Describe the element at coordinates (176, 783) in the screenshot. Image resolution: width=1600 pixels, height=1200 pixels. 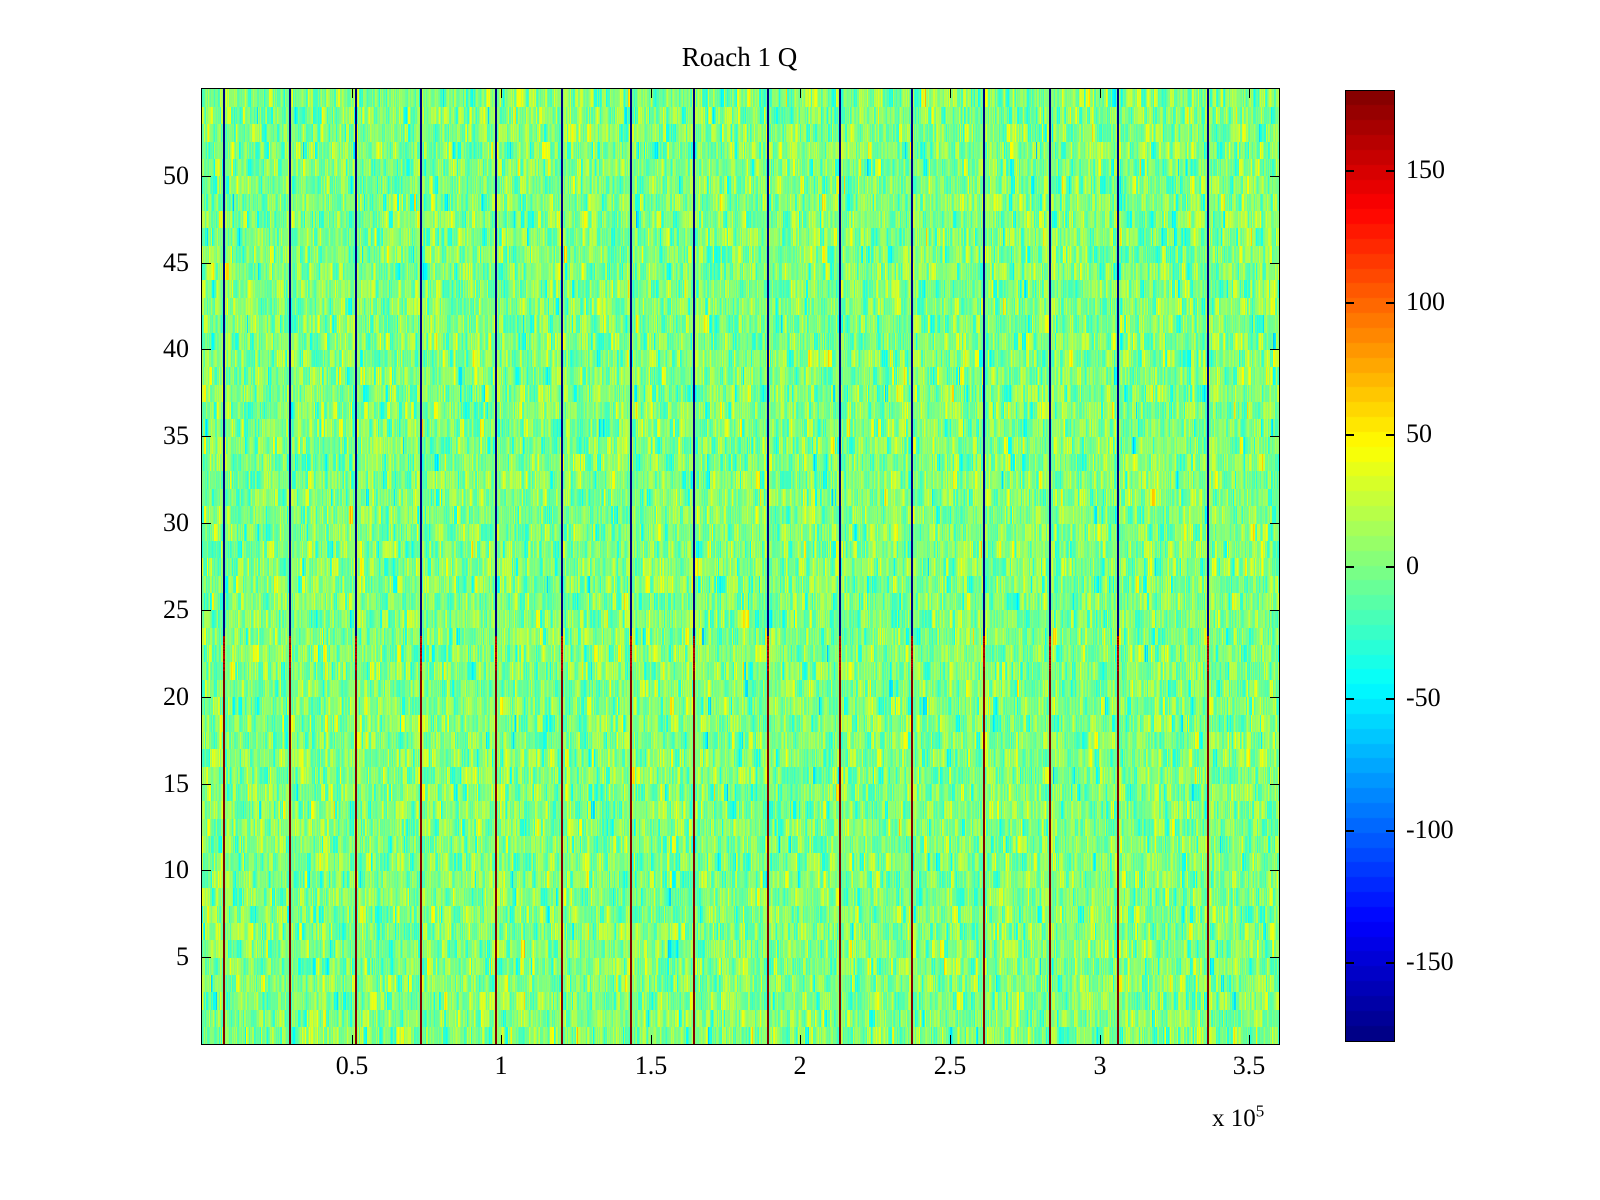
I see `y-axis-tick-label: 15` at that location.